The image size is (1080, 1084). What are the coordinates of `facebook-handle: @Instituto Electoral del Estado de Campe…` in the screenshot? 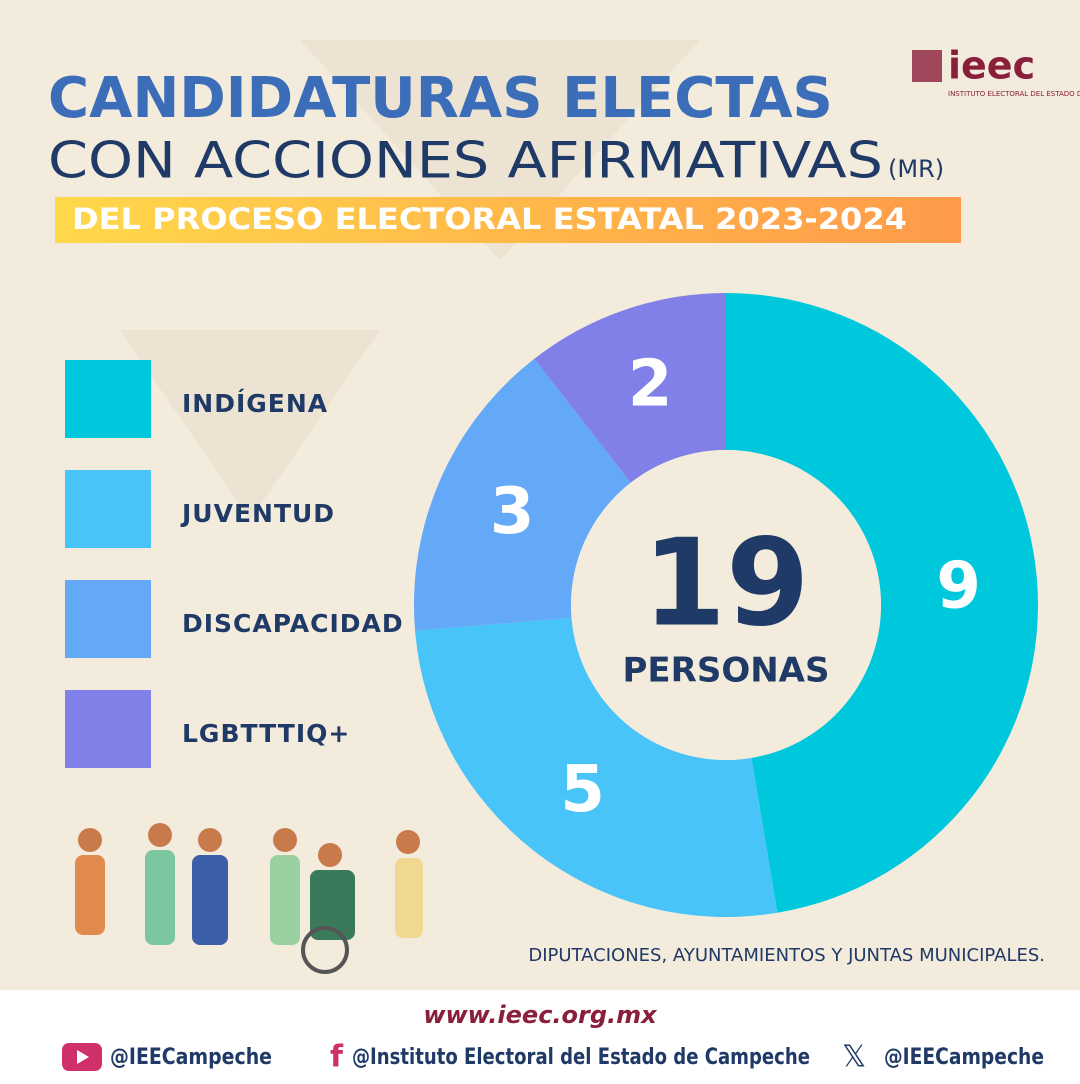 It's located at (581, 1057).